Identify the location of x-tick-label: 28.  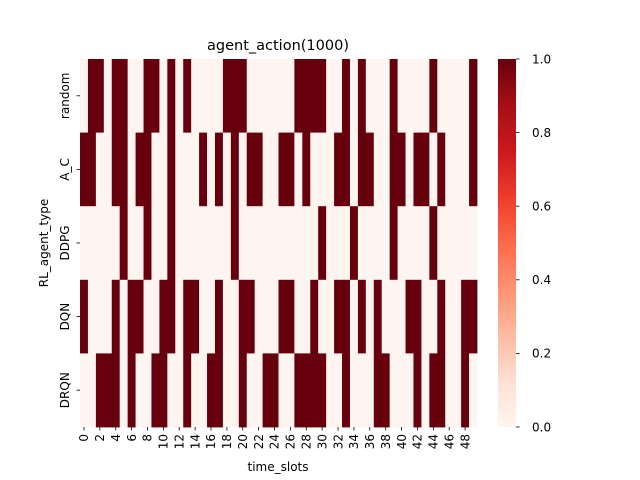
(306, 441).